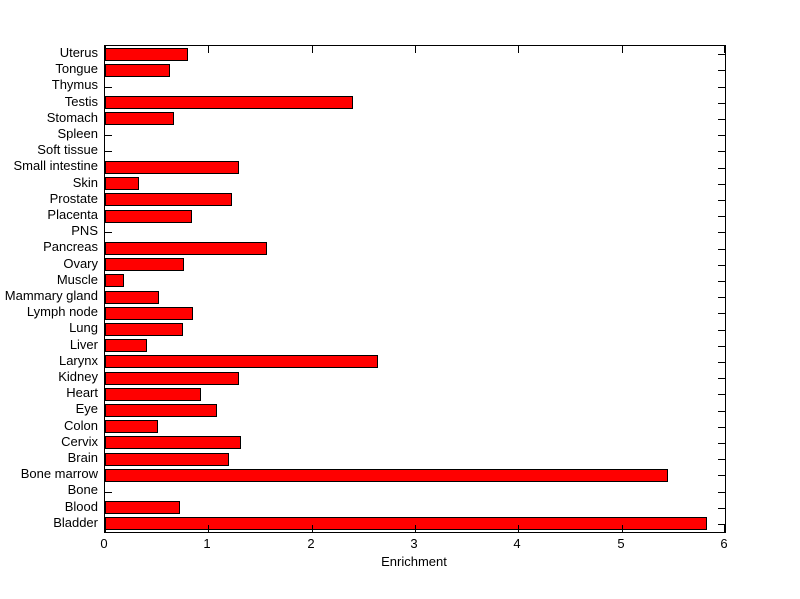 This screenshot has height=599, width=800. Describe the element at coordinates (83, 327) in the screenshot. I see `category-label: Lung` at that location.